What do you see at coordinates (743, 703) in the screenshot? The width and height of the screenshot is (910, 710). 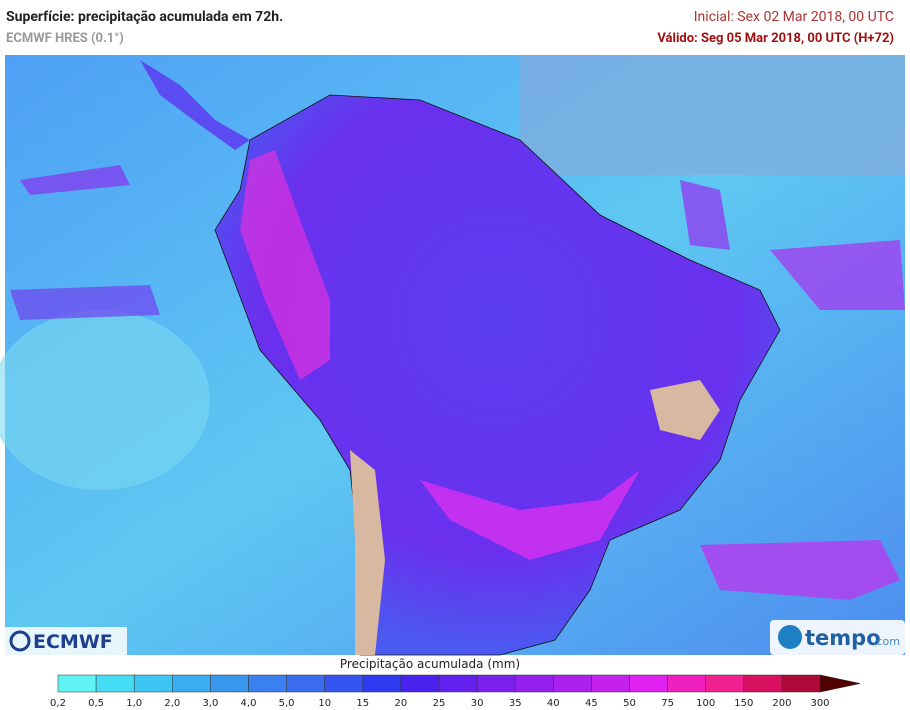 I see `tick-label: 150` at bounding box center [743, 703].